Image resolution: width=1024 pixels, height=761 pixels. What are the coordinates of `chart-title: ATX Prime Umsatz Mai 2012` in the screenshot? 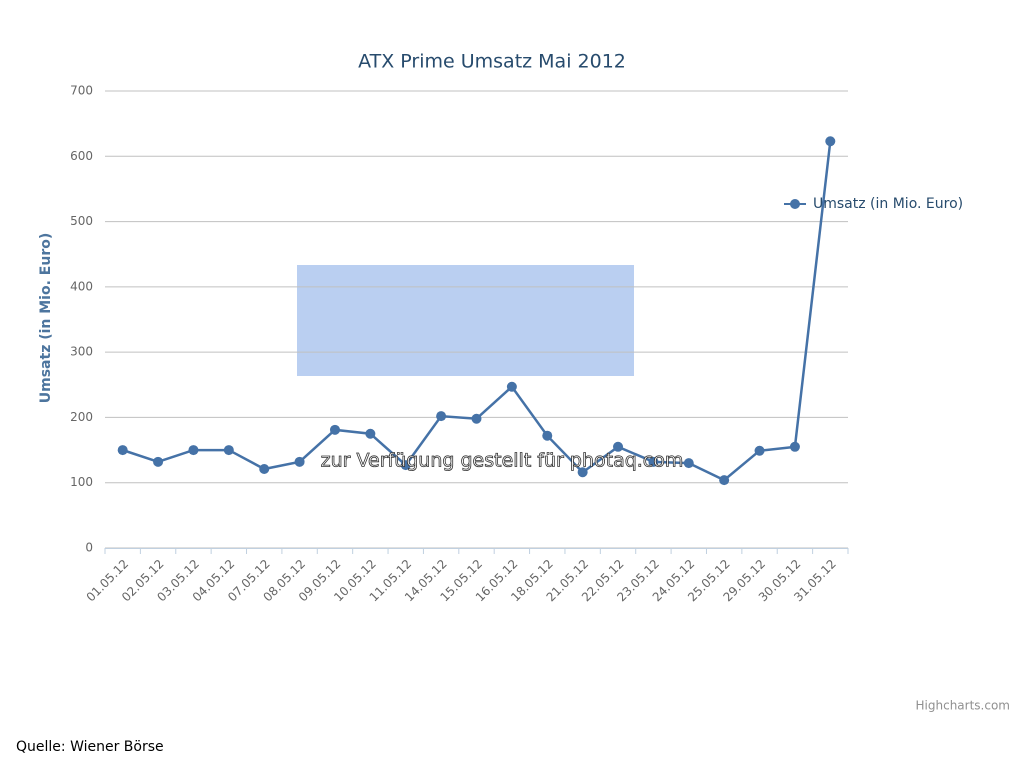 It's located at (492, 62).